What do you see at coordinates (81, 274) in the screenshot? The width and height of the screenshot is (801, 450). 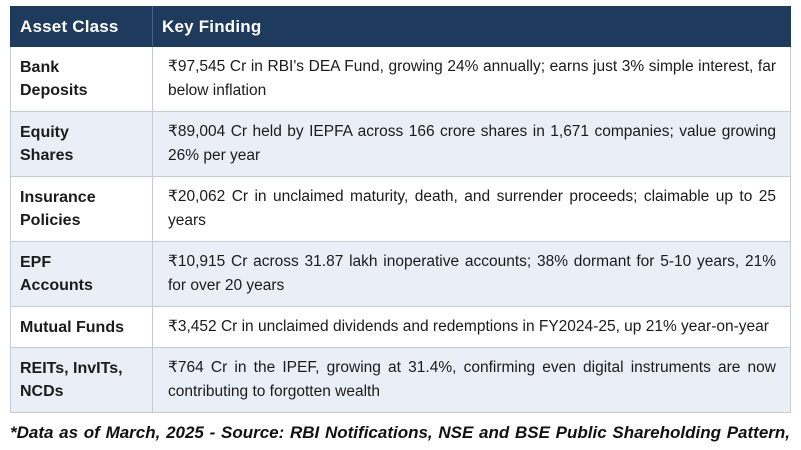 I see `asset-class-cell: EPF Accounts` at bounding box center [81, 274].